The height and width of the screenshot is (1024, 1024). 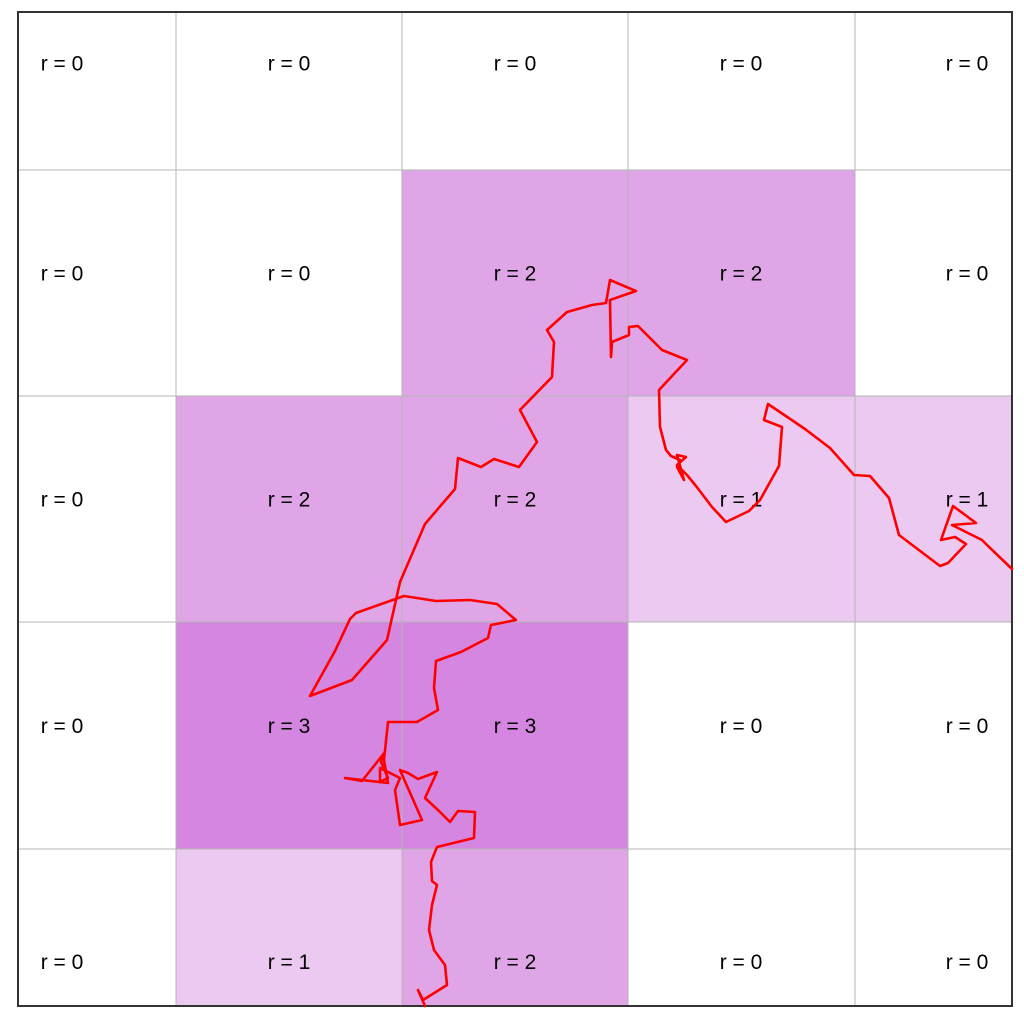 What do you see at coordinates (515, 64) in the screenshot?
I see `cell-label-r0-c2: r = 0` at bounding box center [515, 64].